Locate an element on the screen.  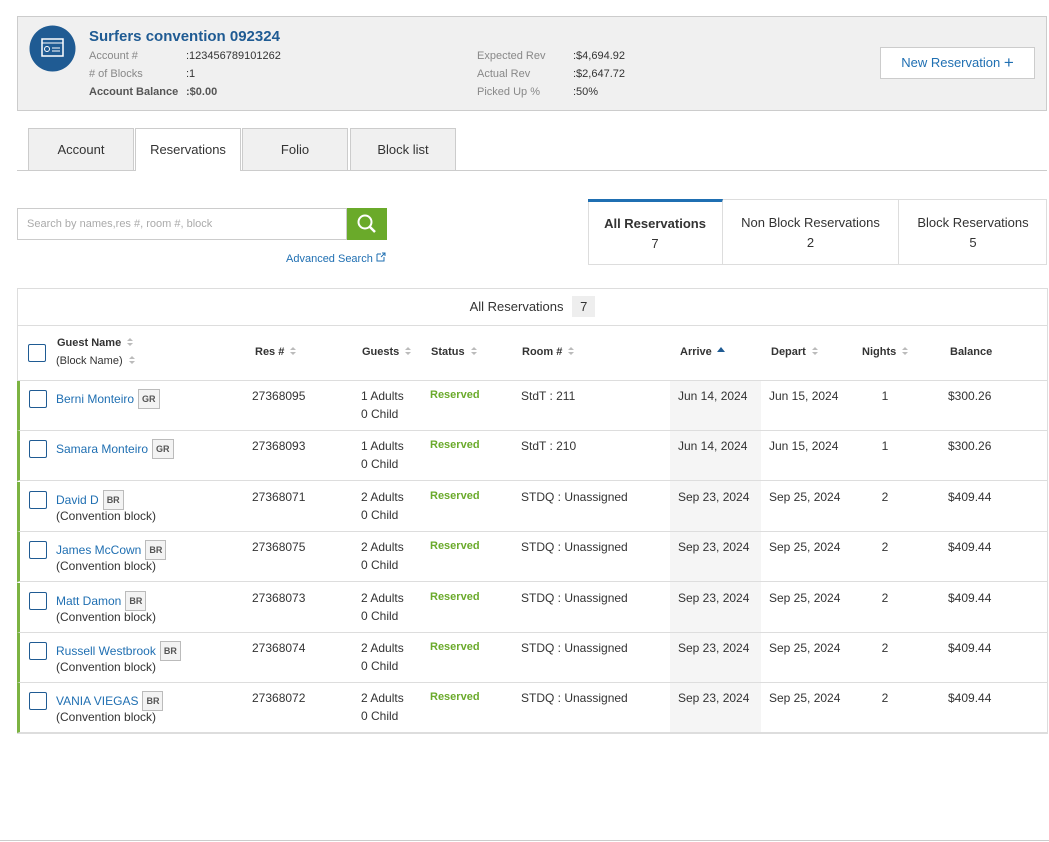
table-caption: All Reservations 7 is located at coordinates (532, 307).